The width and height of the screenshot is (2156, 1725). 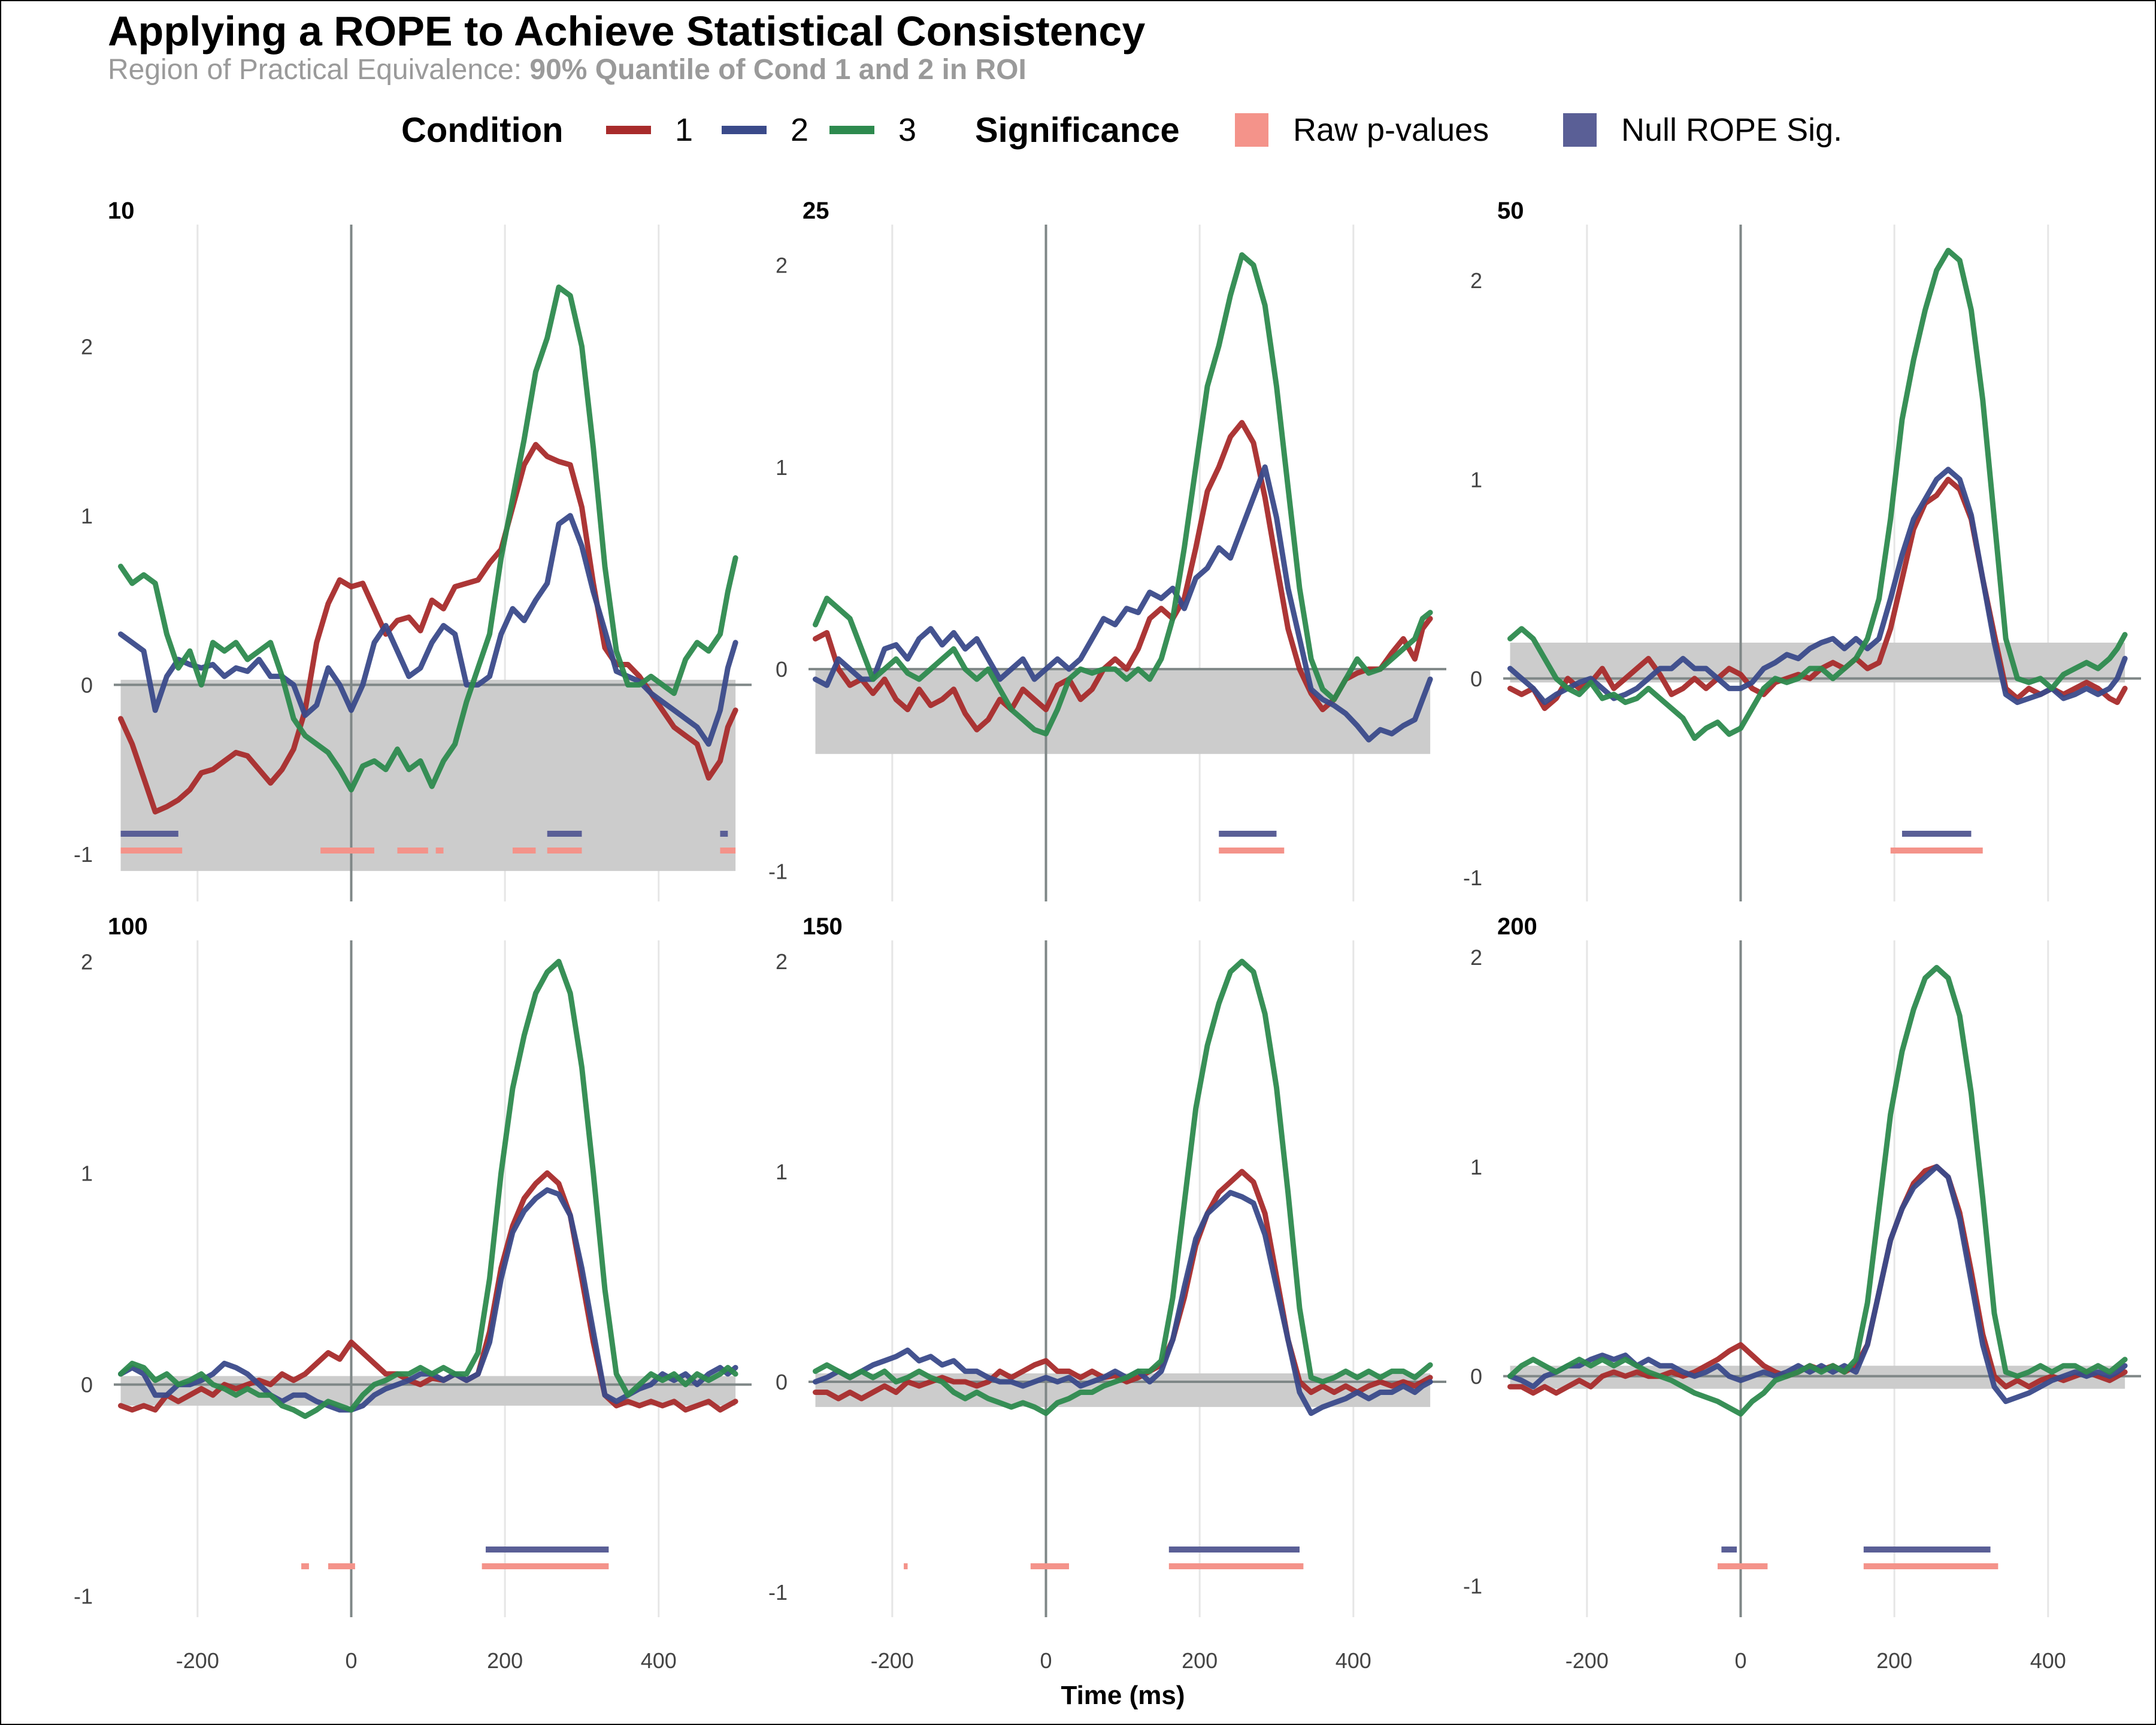 What do you see at coordinates (1391, 130) in the screenshot?
I see `legend-significance-label-1: Raw p-values` at bounding box center [1391, 130].